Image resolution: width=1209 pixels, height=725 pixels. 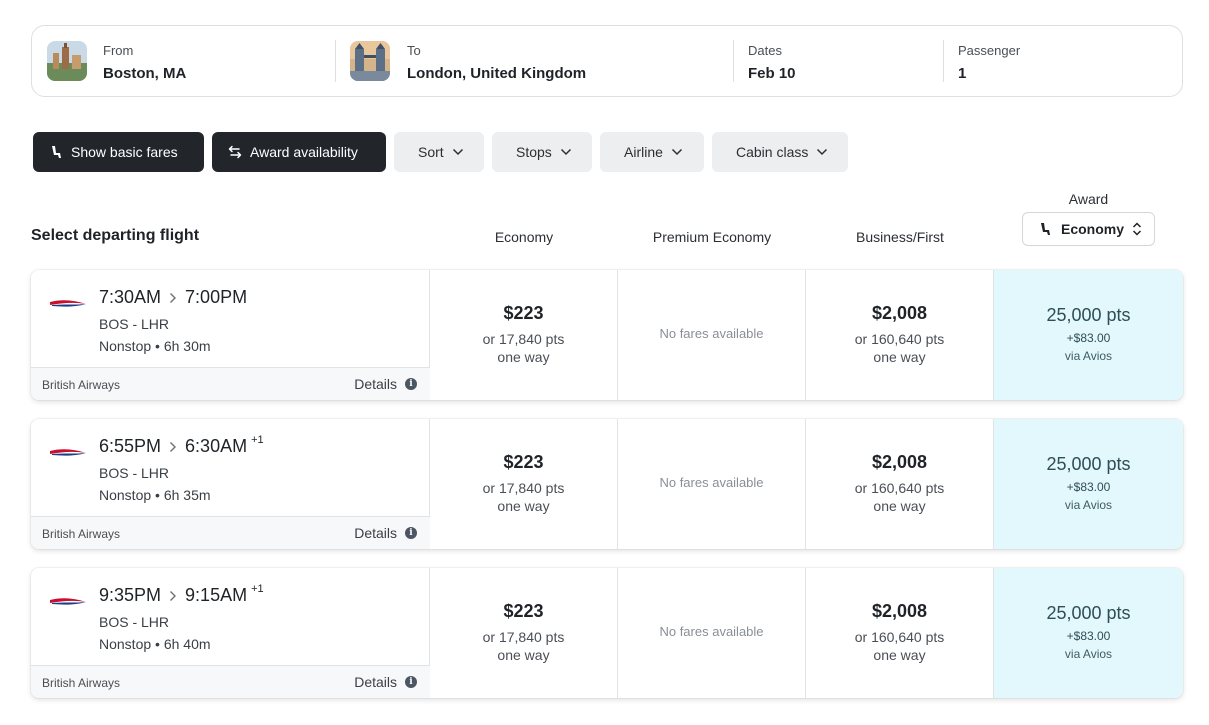 I want to click on passenger-value: 1, so click(x=962, y=73).